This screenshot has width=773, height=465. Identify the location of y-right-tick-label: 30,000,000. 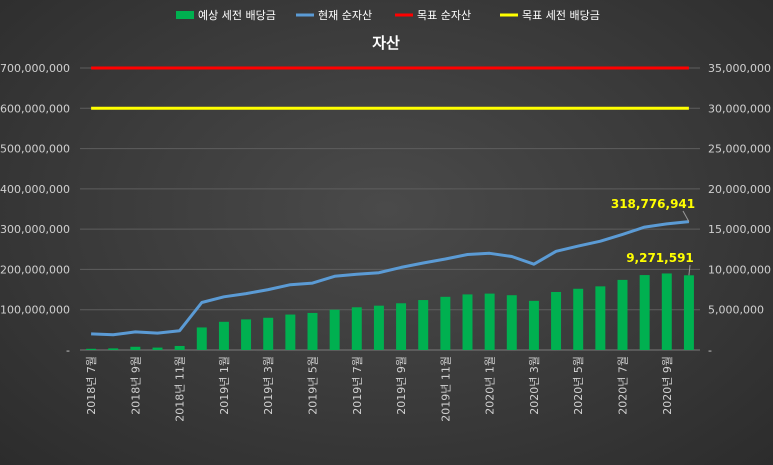
(739, 108).